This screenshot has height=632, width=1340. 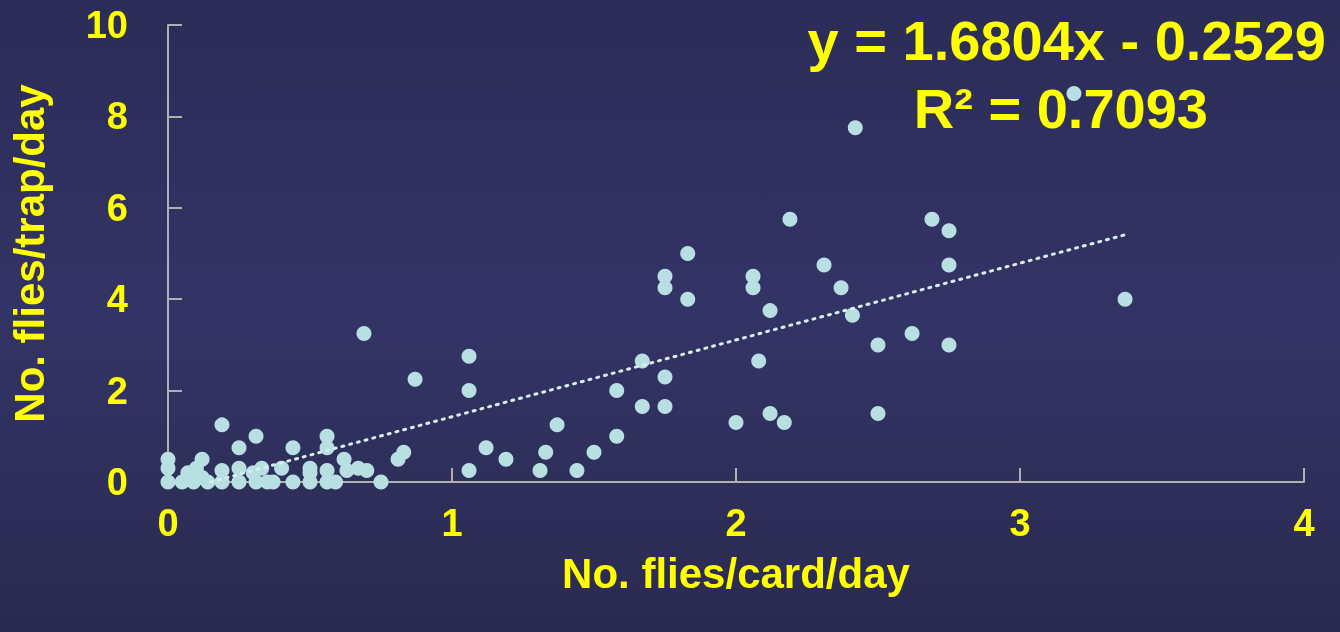 I want to click on x-tick-label: 1, so click(x=452, y=523).